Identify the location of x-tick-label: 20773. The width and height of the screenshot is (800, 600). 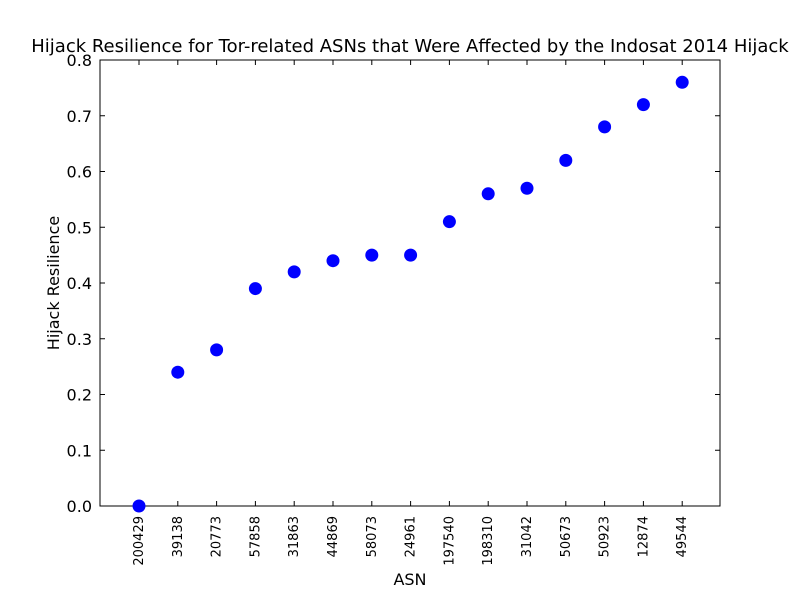
(217, 536).